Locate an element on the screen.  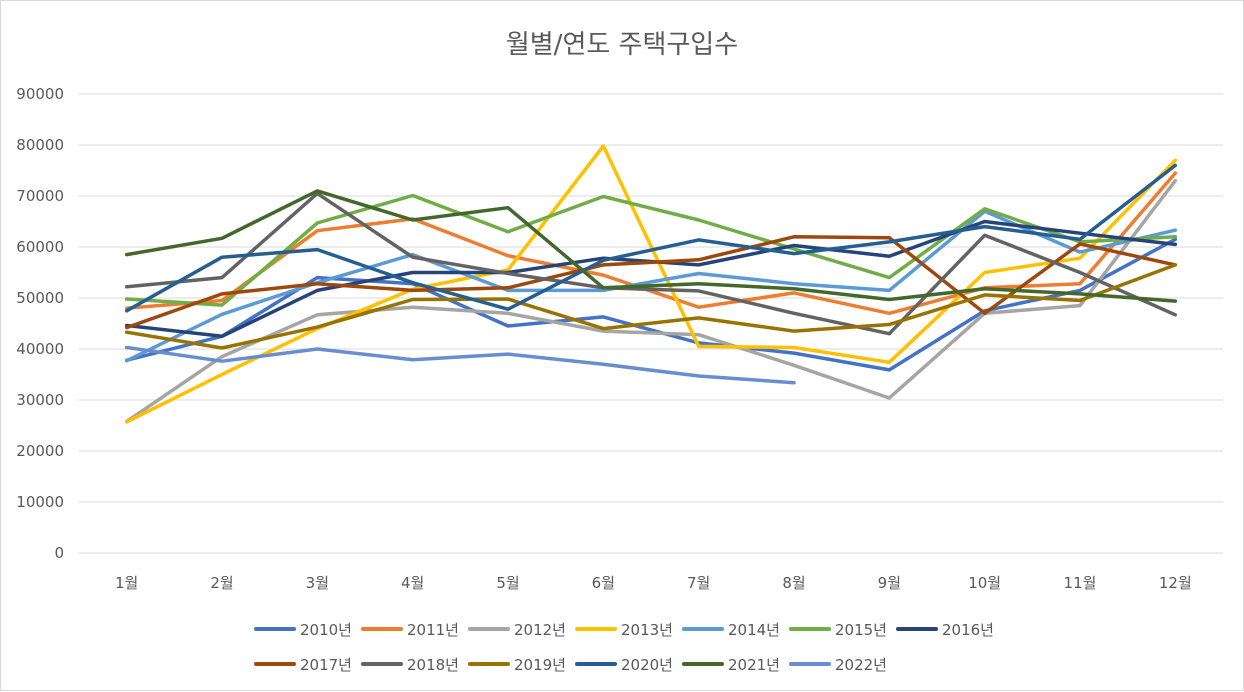
legend-item: 2011년 is located at coordinates (410, 630).